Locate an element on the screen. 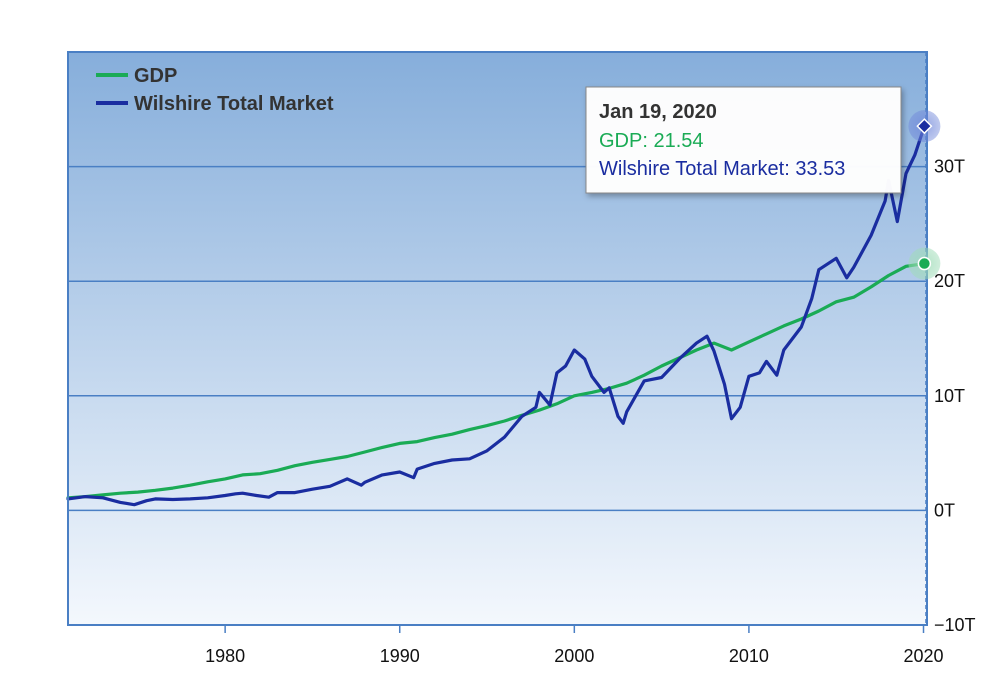 The width and height of the screenshot is (1000, 684). legend-label-wilshire: Wilshire Total Market is located at coordinates (234, 104).